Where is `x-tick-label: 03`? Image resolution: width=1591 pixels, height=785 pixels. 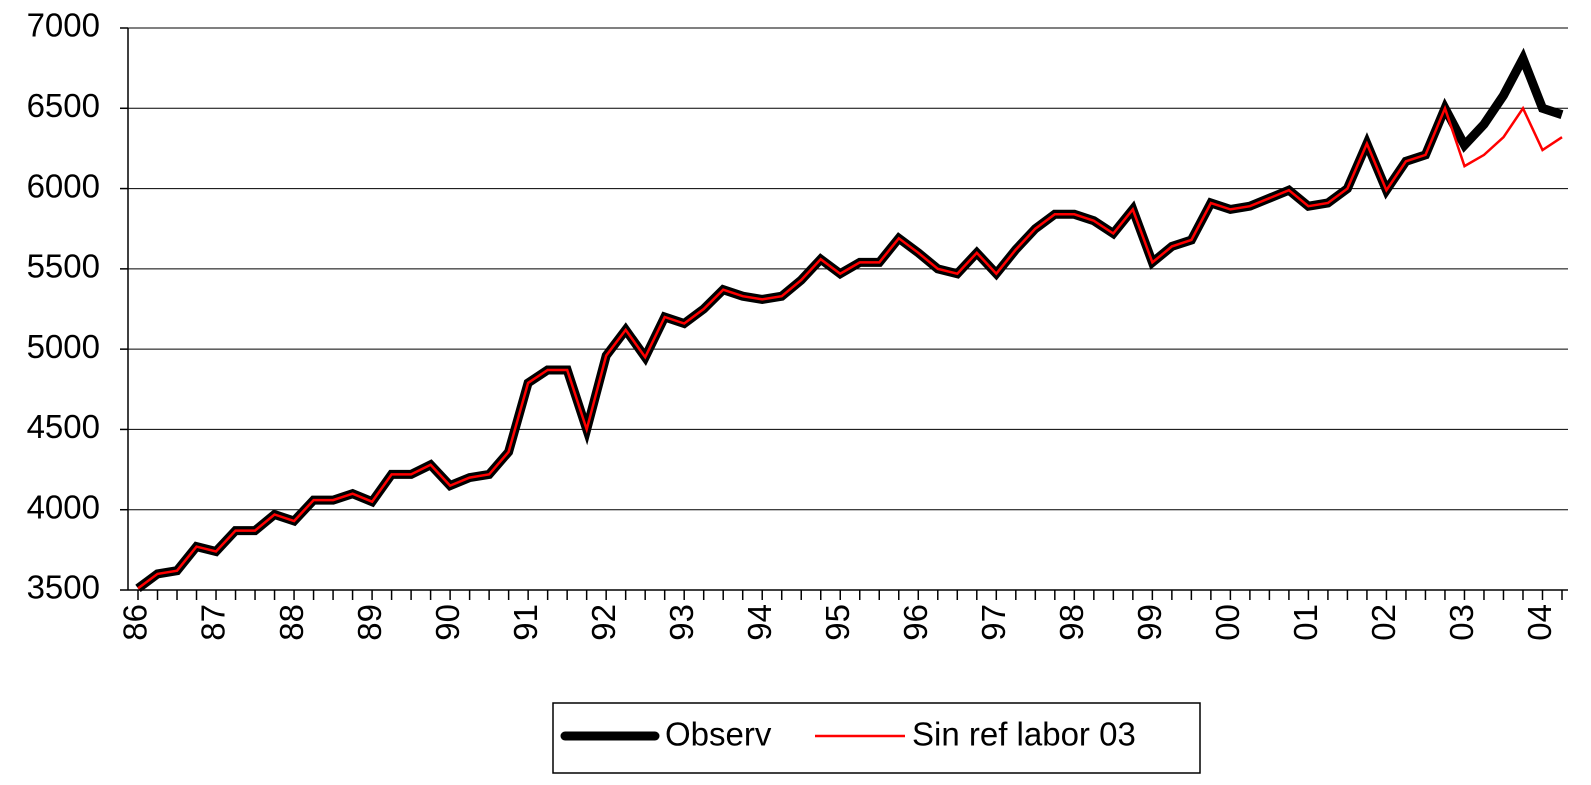
x-tick-label: 03 is located at coordinates (1461, 622).